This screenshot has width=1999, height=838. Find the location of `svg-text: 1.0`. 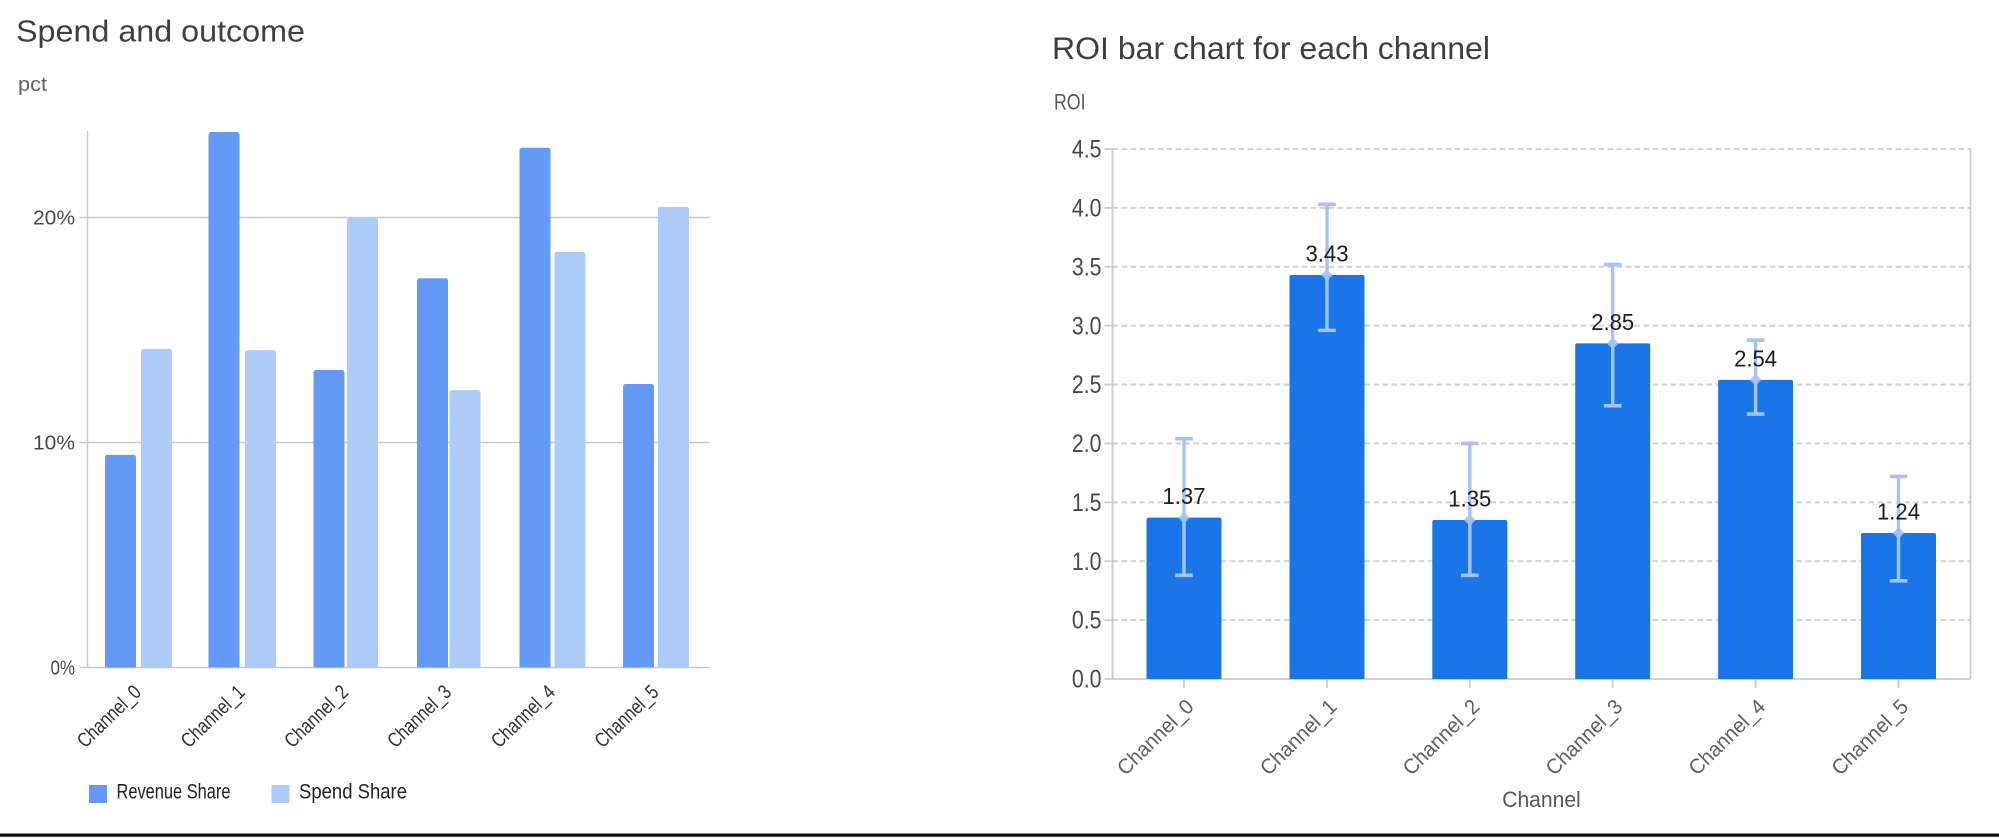

svg-text: 1.0 is located at coordinates (1087, 562).